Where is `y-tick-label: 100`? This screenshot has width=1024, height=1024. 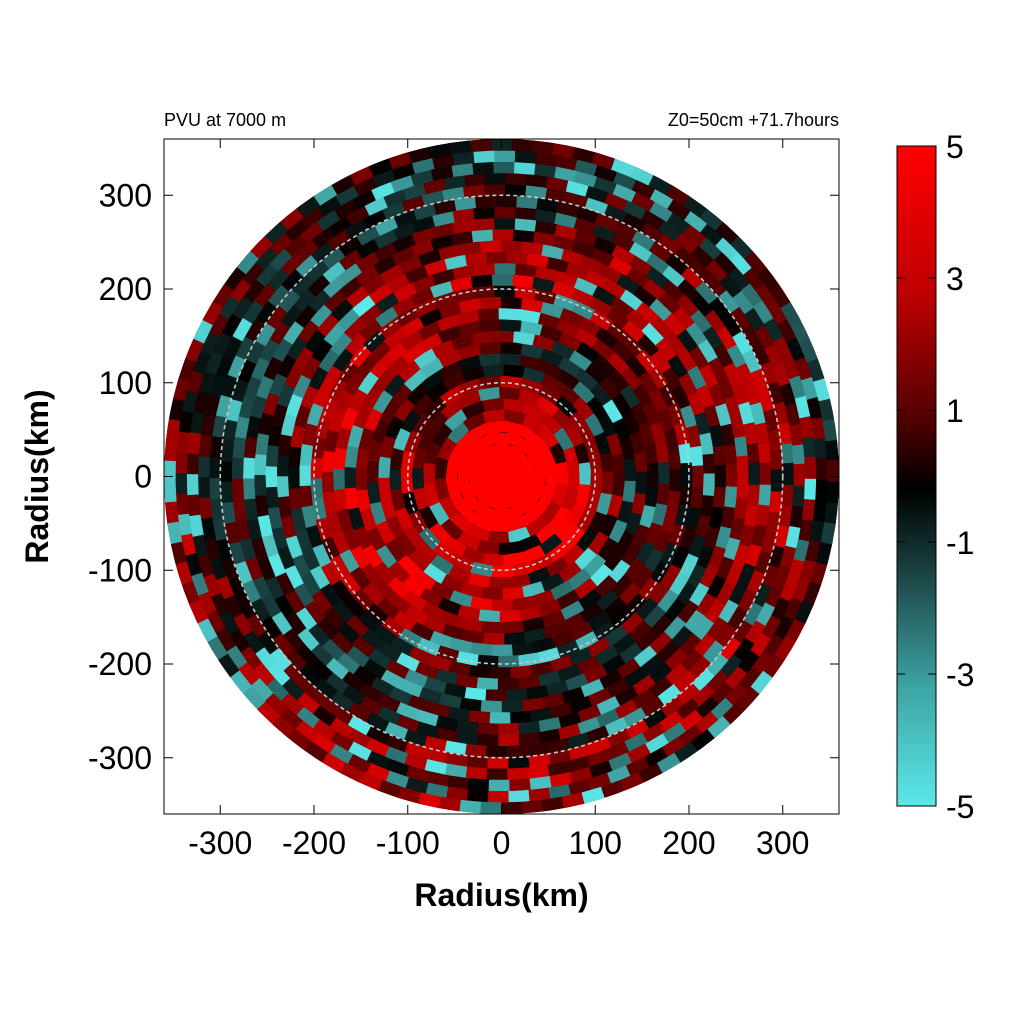
y-tick-label: 100 is located at coordinates (125, 383).